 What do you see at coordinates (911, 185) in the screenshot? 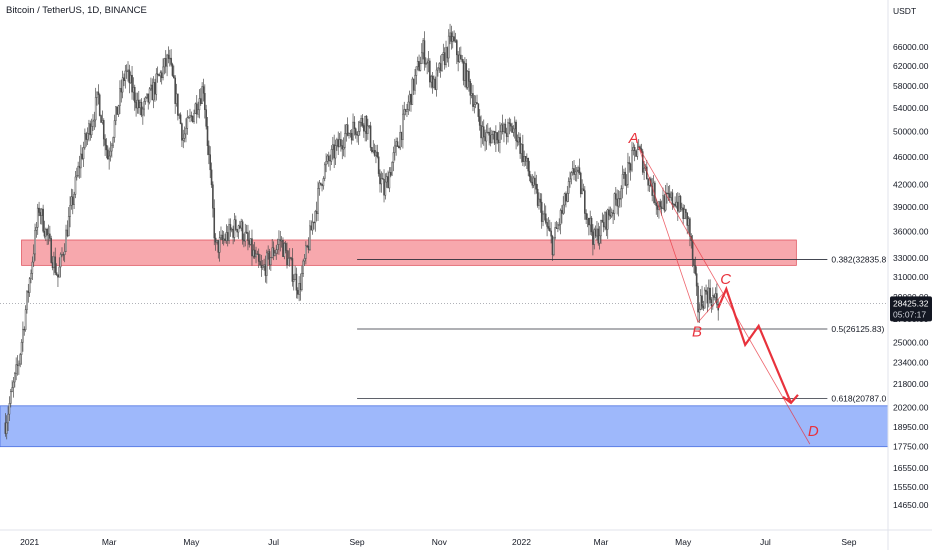
I see `price-tick-label: 42000.00` at bounding box center [911, 185].